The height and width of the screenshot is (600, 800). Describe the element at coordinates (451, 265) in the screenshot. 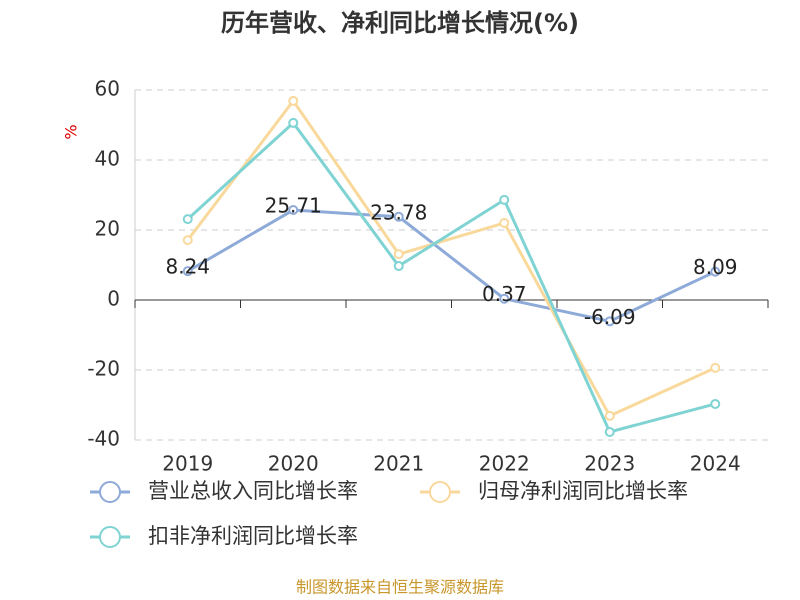

I see `series-line` at that location.